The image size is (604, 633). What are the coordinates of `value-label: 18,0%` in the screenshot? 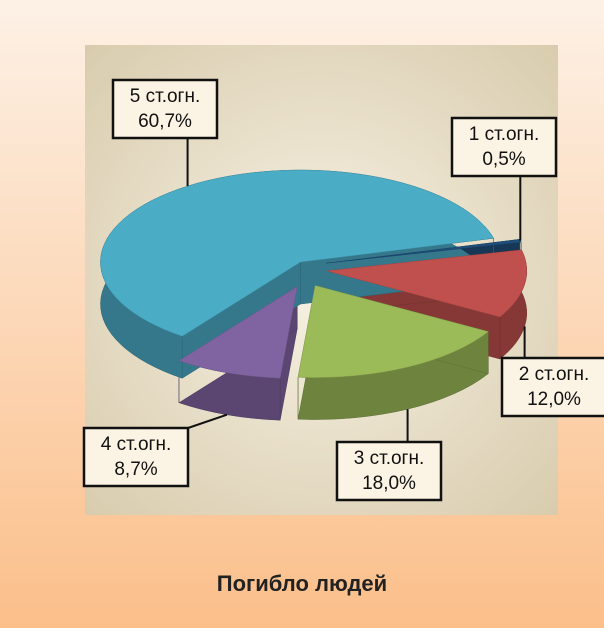 It's located at (389, 483).